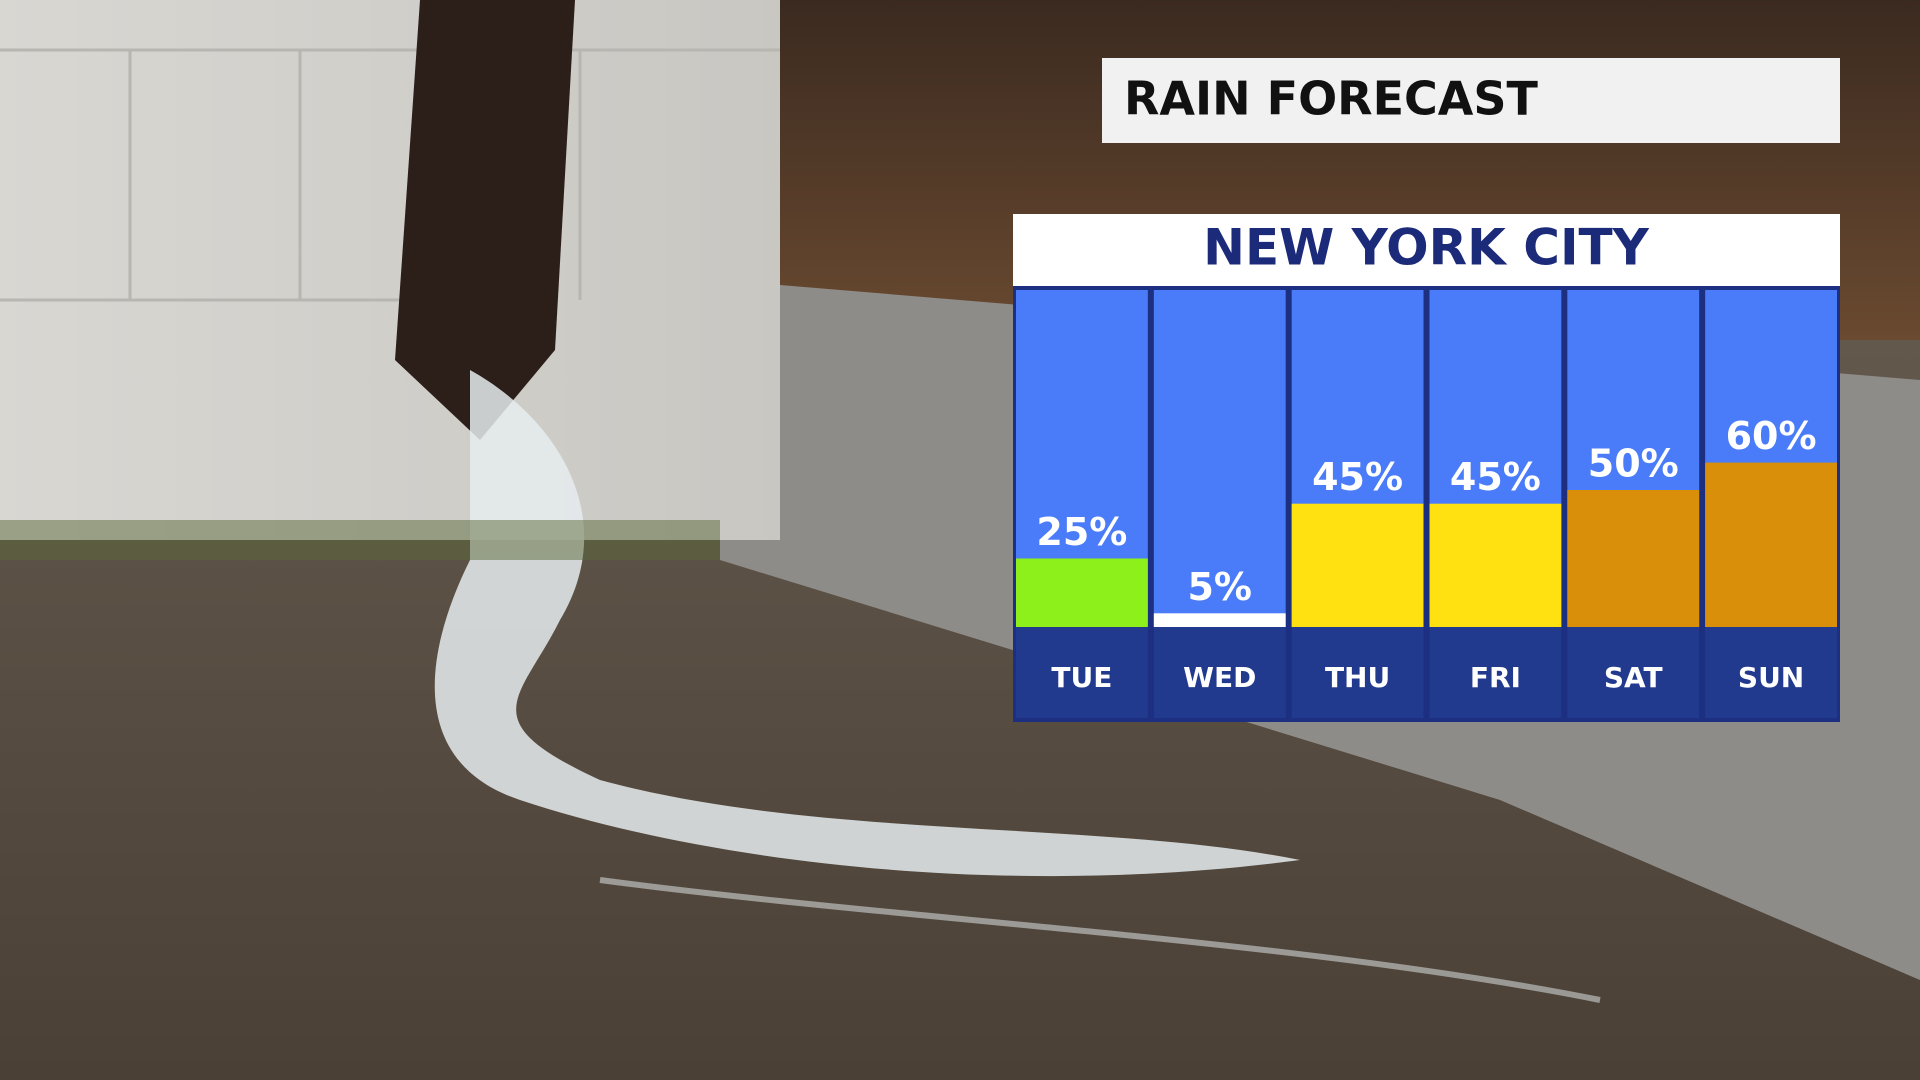 The height and width of the screenshot is (1080, 1920). What do you see at coordinates (1081, 532) in the screenshot?
I see `value-label: 25%` at bounding box center [1081, 532].